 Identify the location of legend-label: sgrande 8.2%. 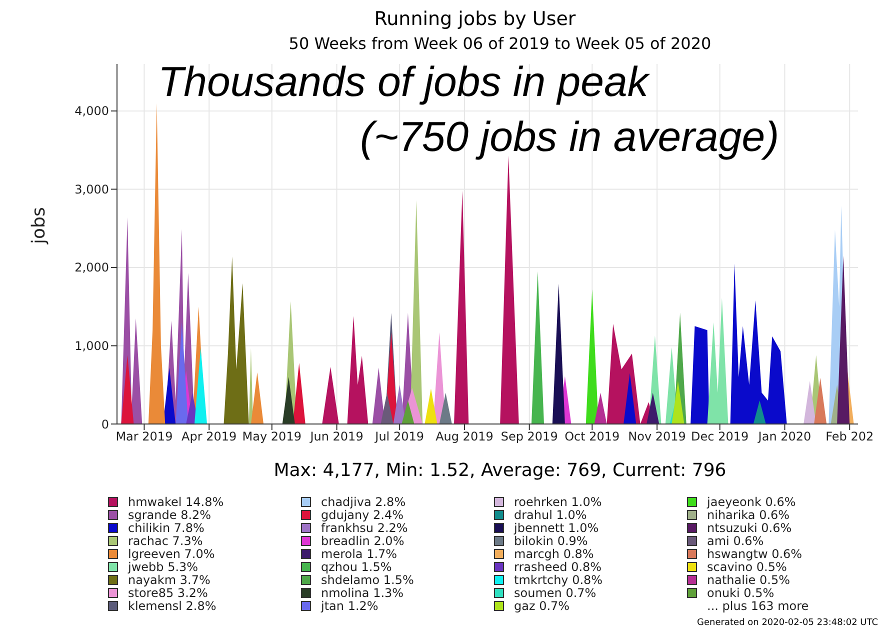
(170, 515).